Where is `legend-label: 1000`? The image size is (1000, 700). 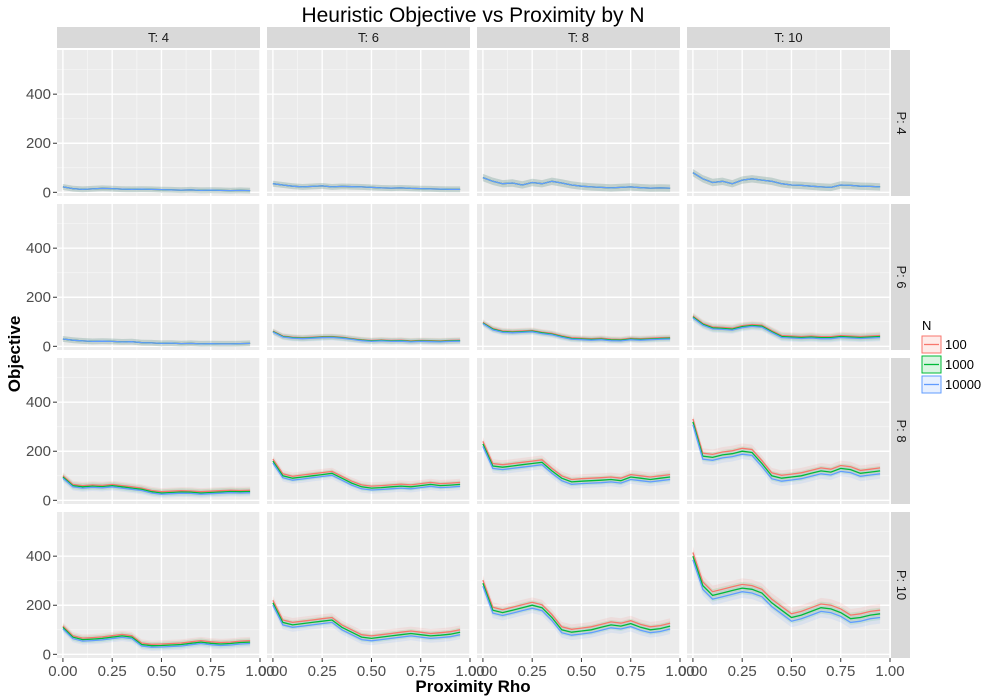
legend-label: 1000 is located at coordinates (959, 364).